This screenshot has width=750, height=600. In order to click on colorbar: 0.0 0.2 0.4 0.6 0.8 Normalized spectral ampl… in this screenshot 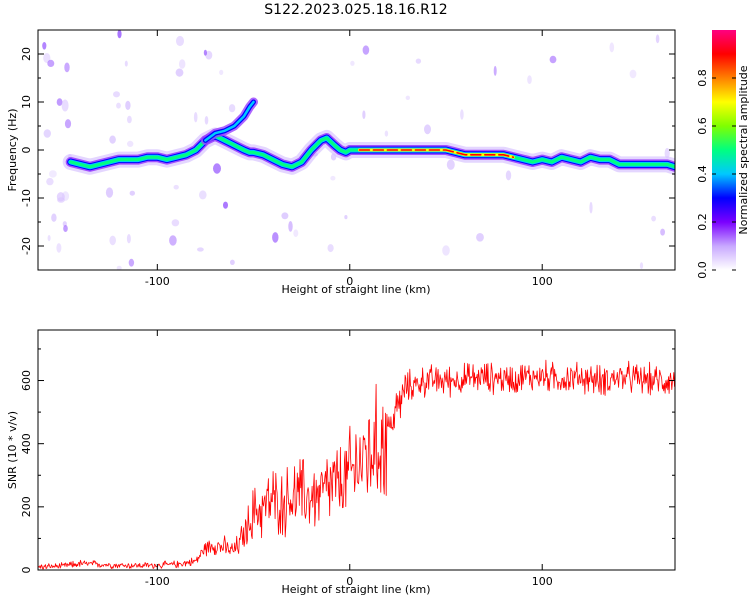, I will do `click(723, 154)`.